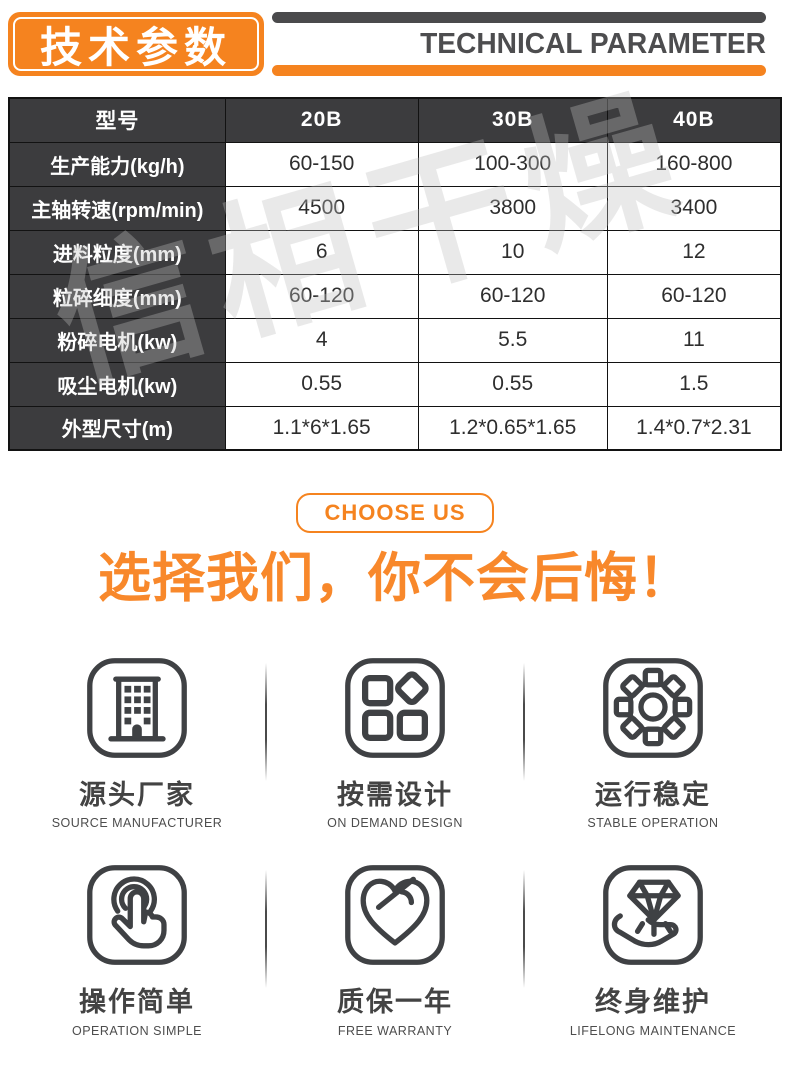 The image size is (790, 1073). Describe the element at coordinates (137, 915) in the screenshot. I see `tap-hand-icon` at that location.